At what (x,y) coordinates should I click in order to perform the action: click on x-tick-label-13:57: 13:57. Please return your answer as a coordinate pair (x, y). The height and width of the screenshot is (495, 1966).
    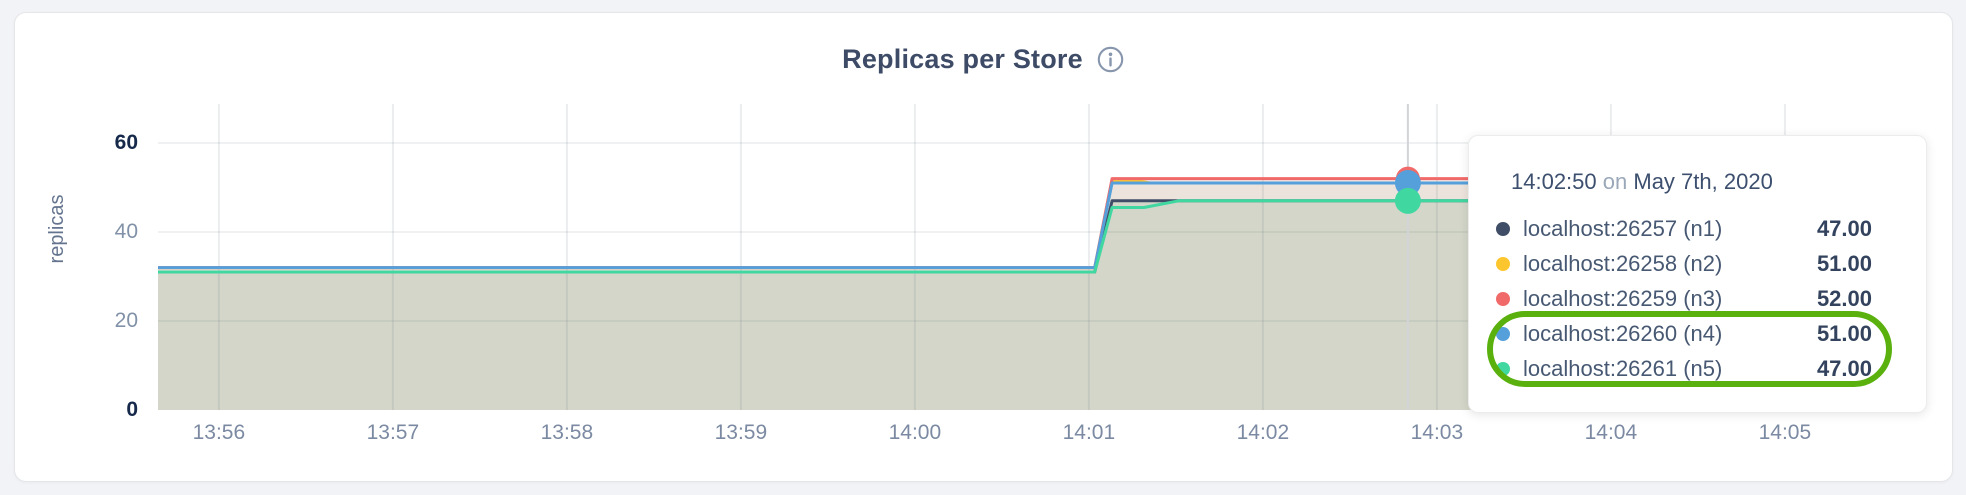
    Looking at the image, I should click on (393, 432).